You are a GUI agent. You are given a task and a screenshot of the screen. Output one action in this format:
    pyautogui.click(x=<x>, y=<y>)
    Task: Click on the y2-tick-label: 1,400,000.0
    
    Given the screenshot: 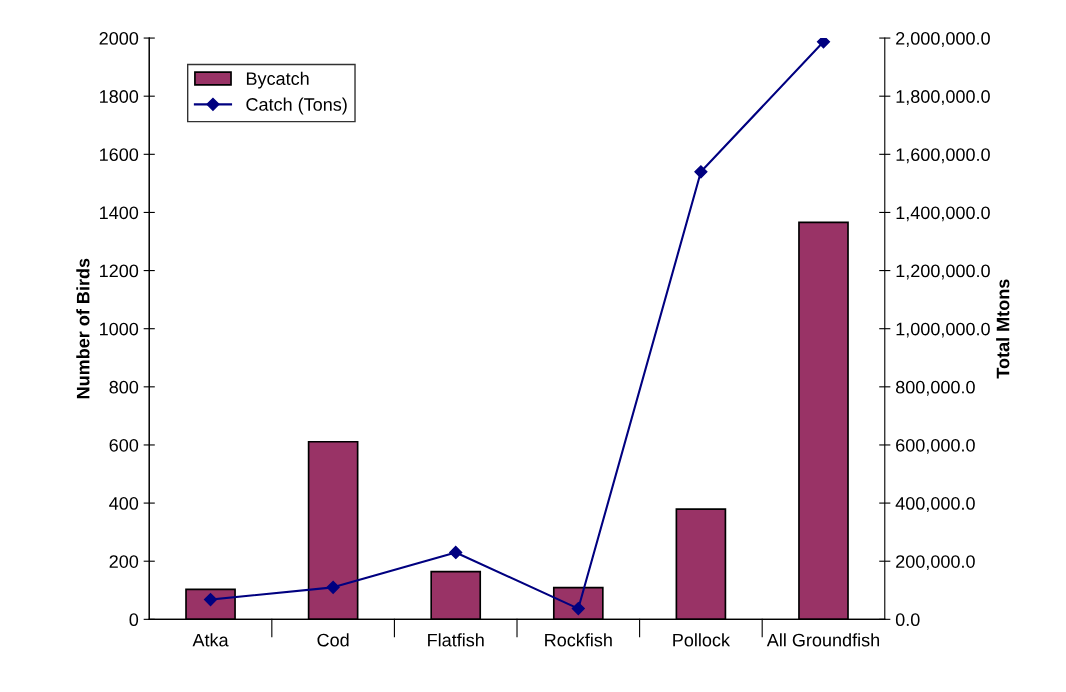 What is the action you would take?
    pyautogui.click(x=943, y=214)
    